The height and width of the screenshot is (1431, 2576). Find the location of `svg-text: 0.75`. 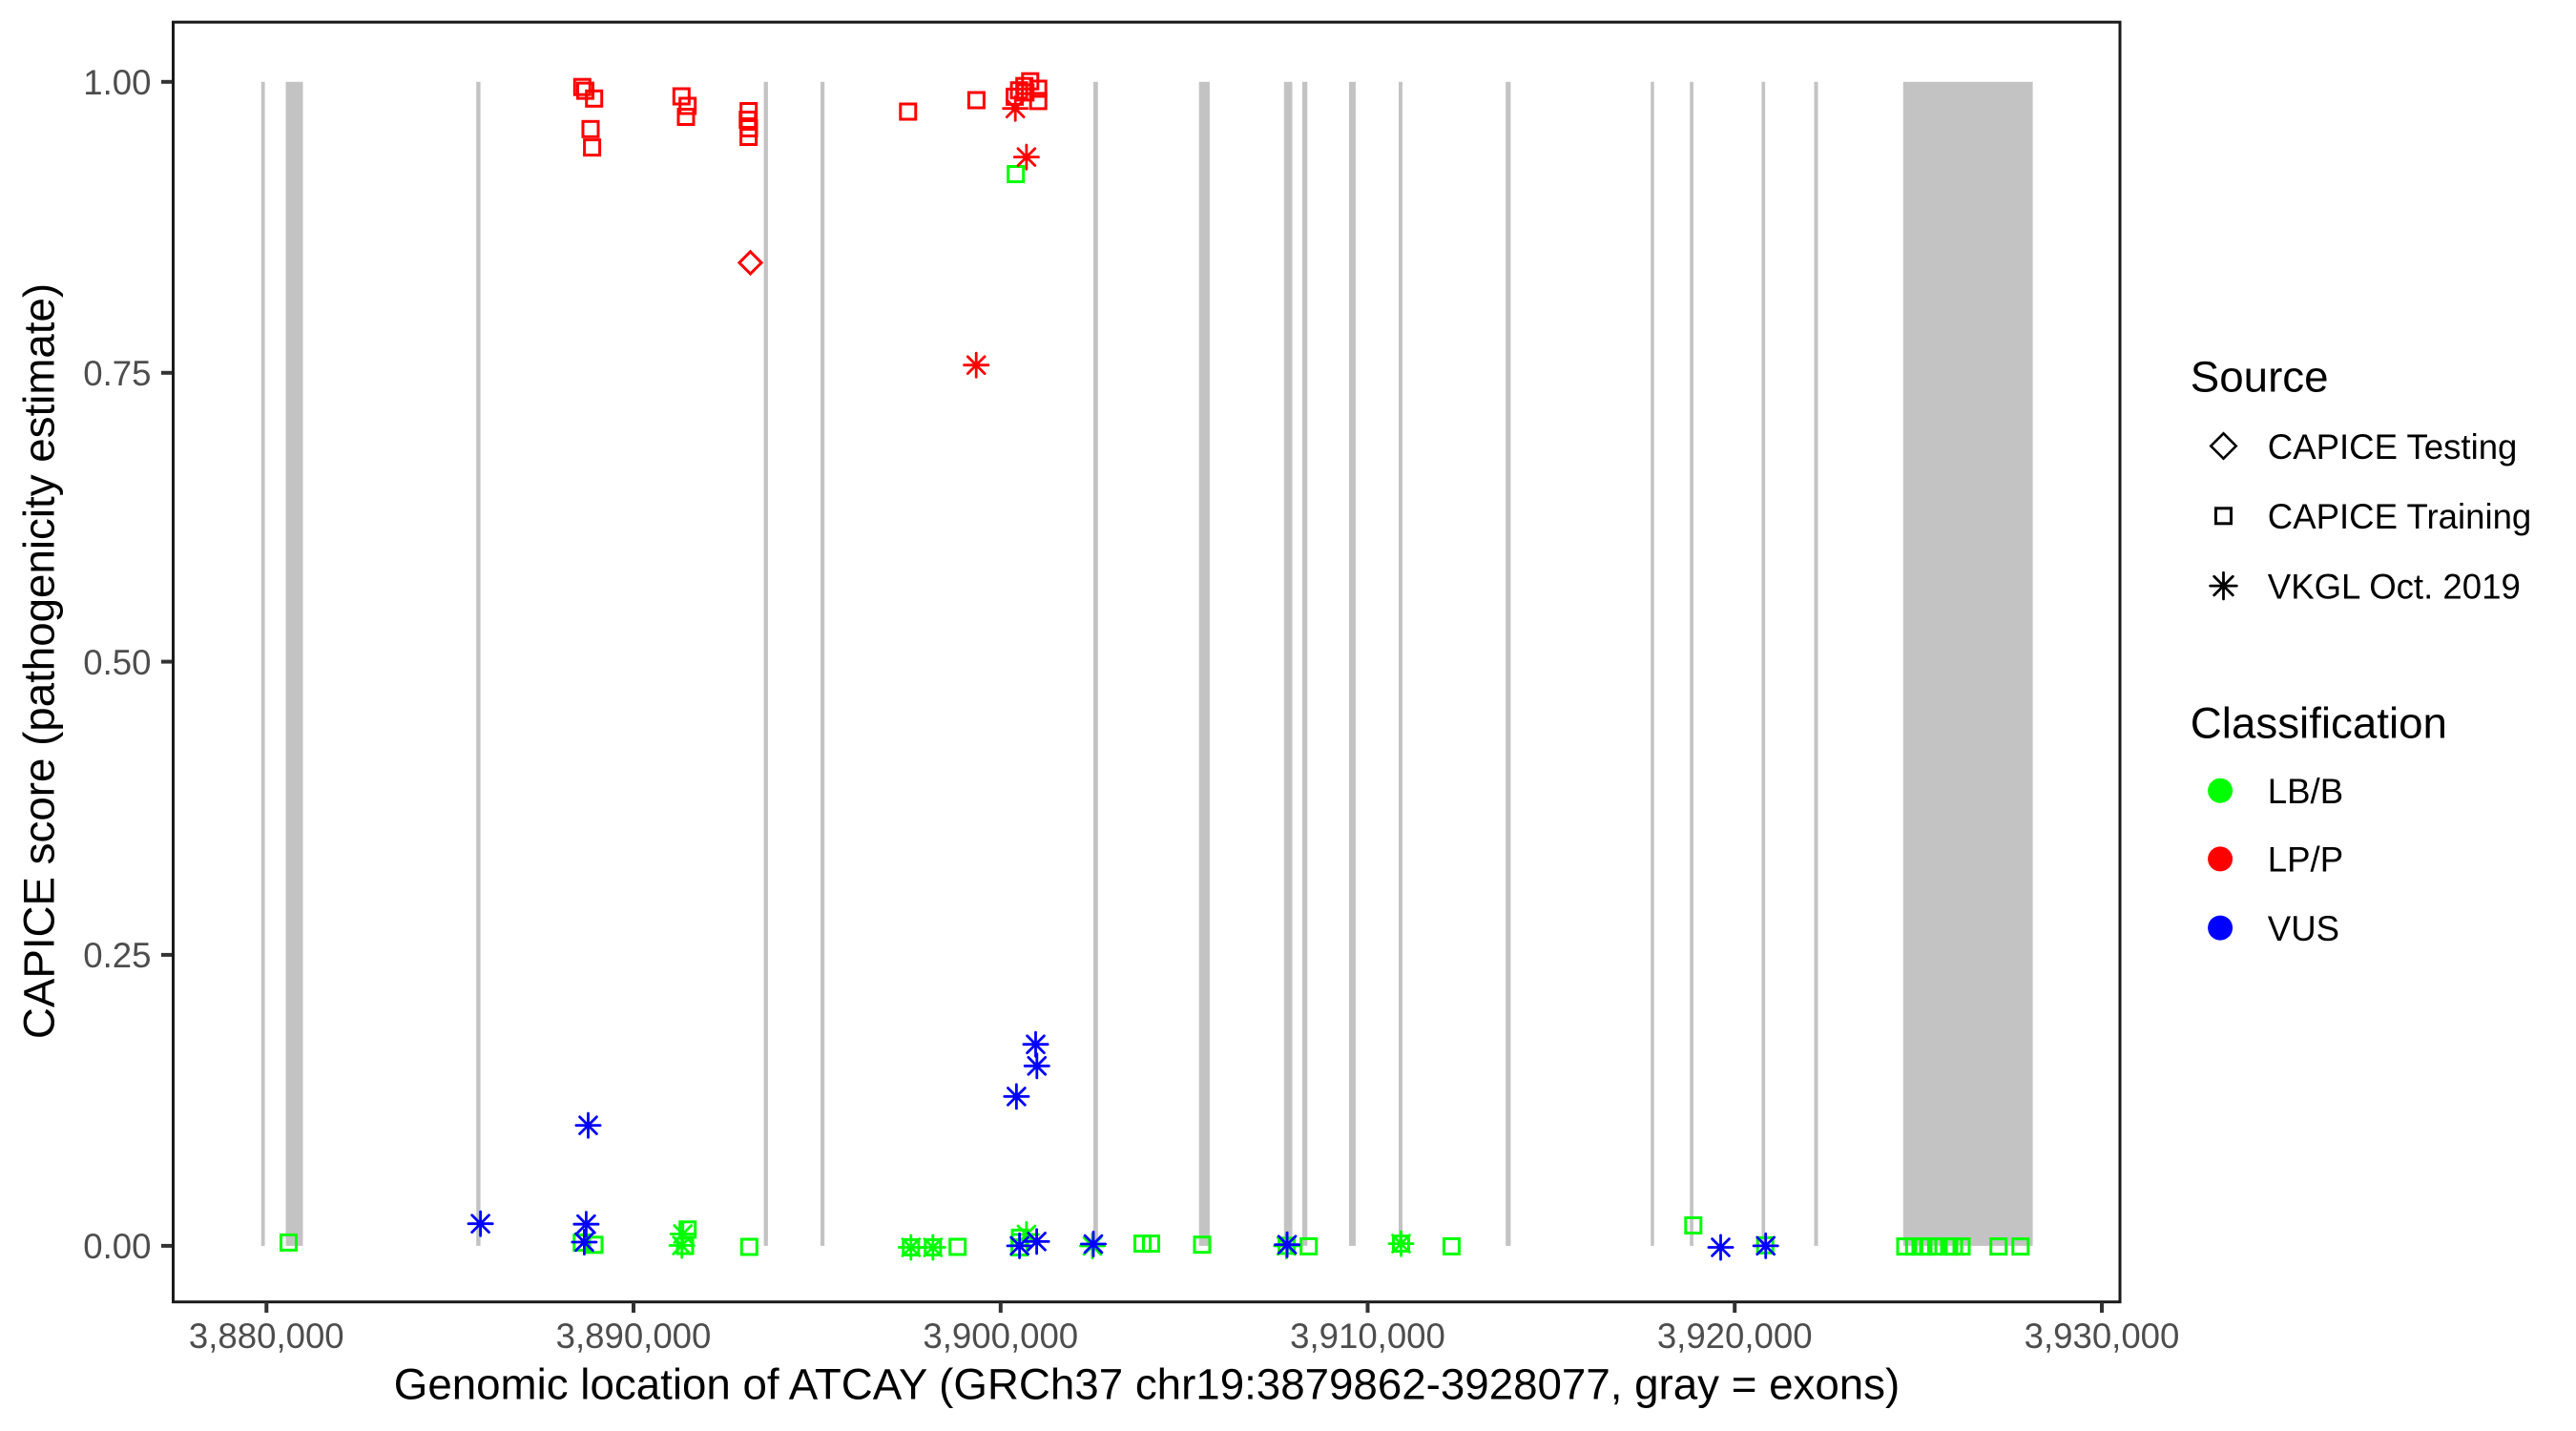

svg-text: 0.75 is located at coordinates (117, 373).